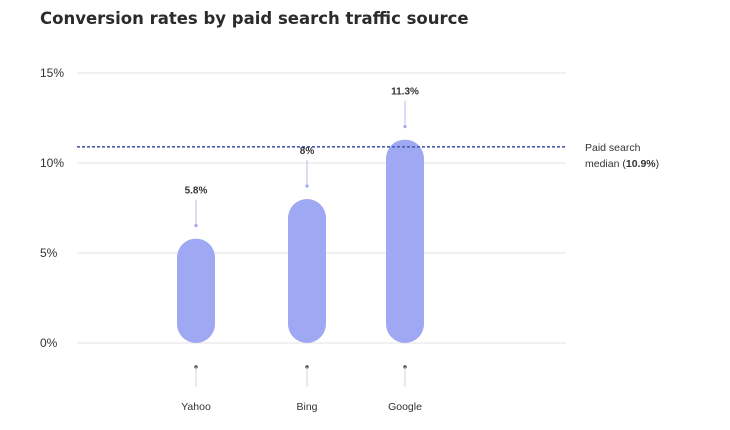  What do you see at coordinates (196, 407) in the screenshot?
I see `category-label-yahoo: Yahoo` at bounding box center [196, 407].